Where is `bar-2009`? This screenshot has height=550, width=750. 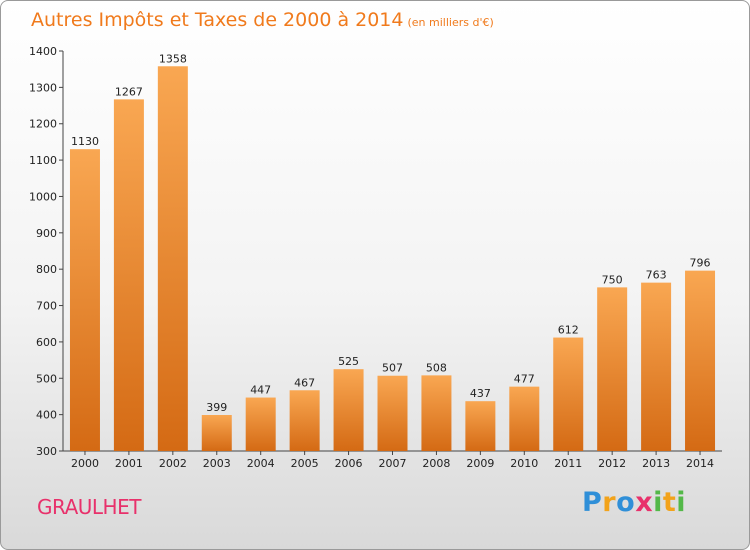
bar-2009 is located at coordinates (480, 426).